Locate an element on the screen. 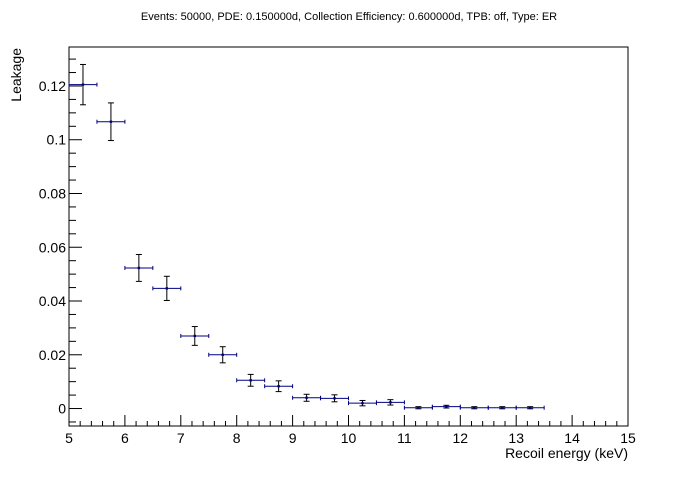 The image size is (698, 479). x-tick-label: 10 is located at coordinates (349, 438).